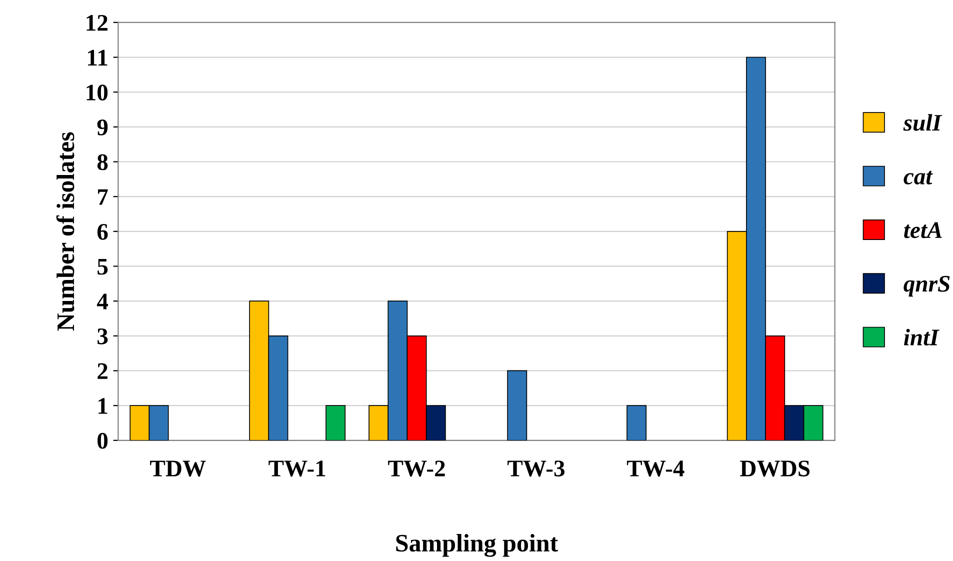  I want to click on y-tick-label: 8, so click(102, 162).